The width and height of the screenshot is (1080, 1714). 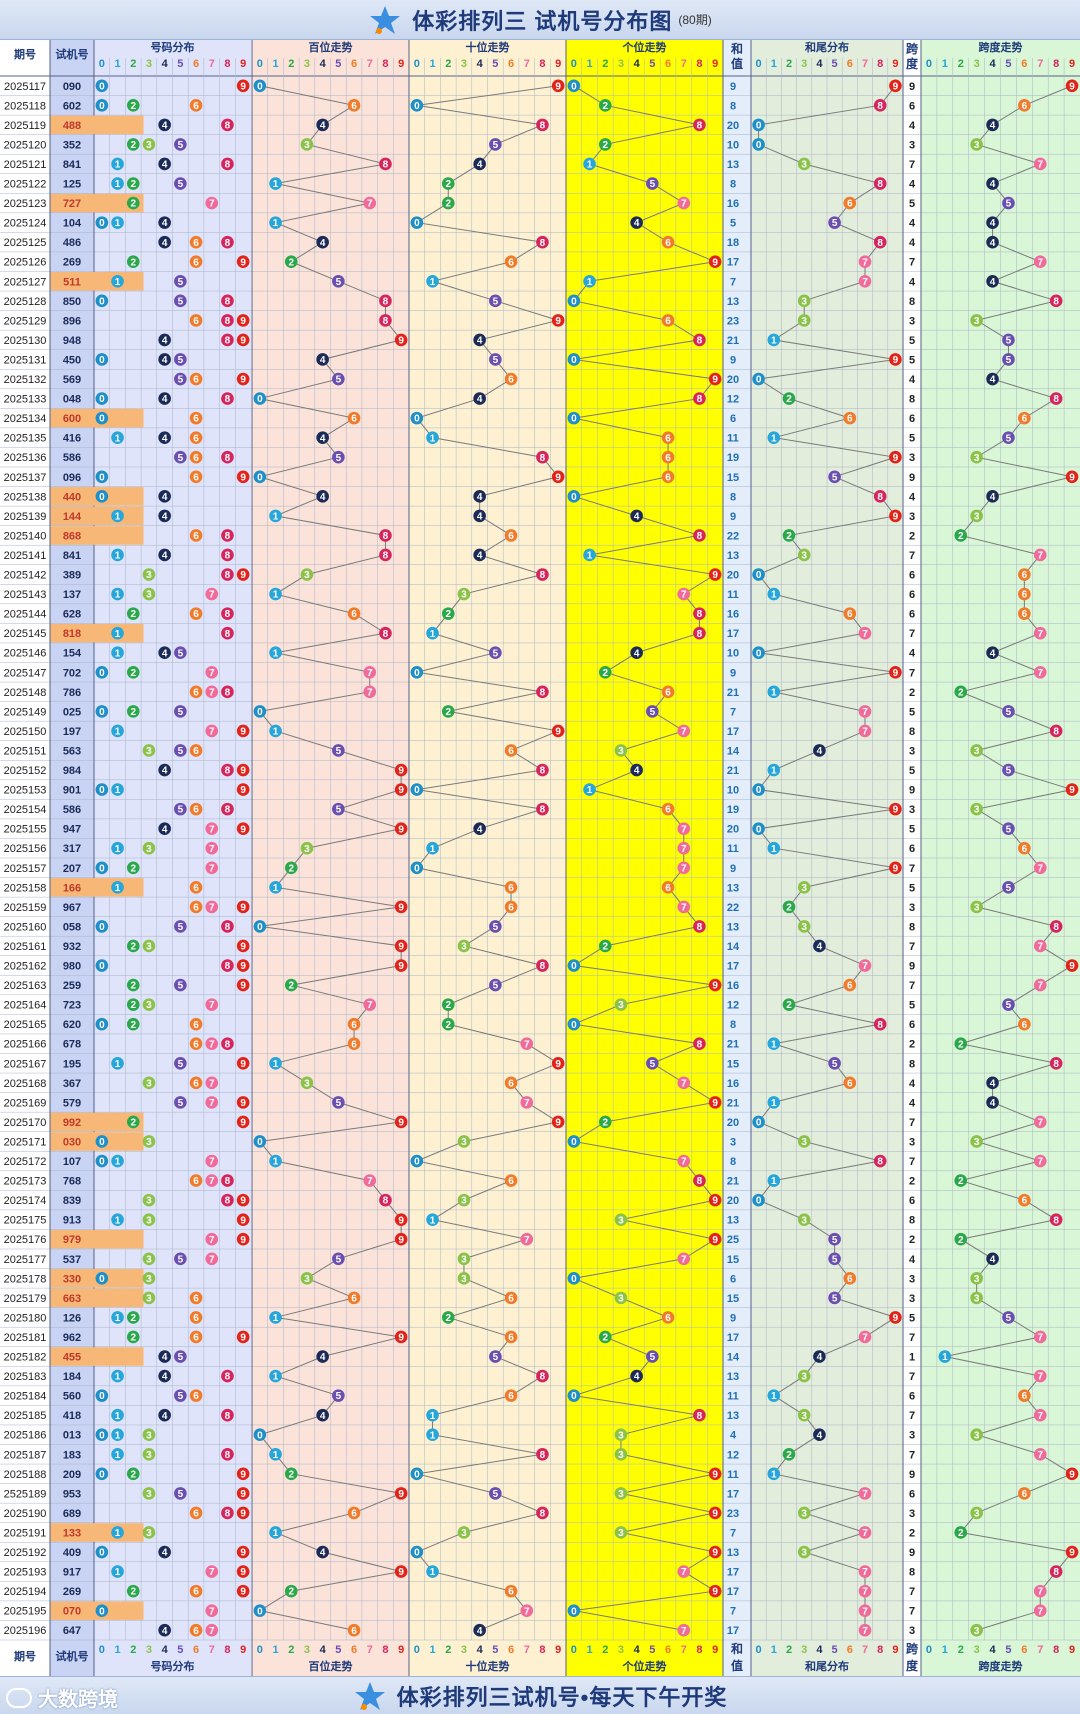 I want to click on hundreds-ball: 1, so click(x=275, y=222).